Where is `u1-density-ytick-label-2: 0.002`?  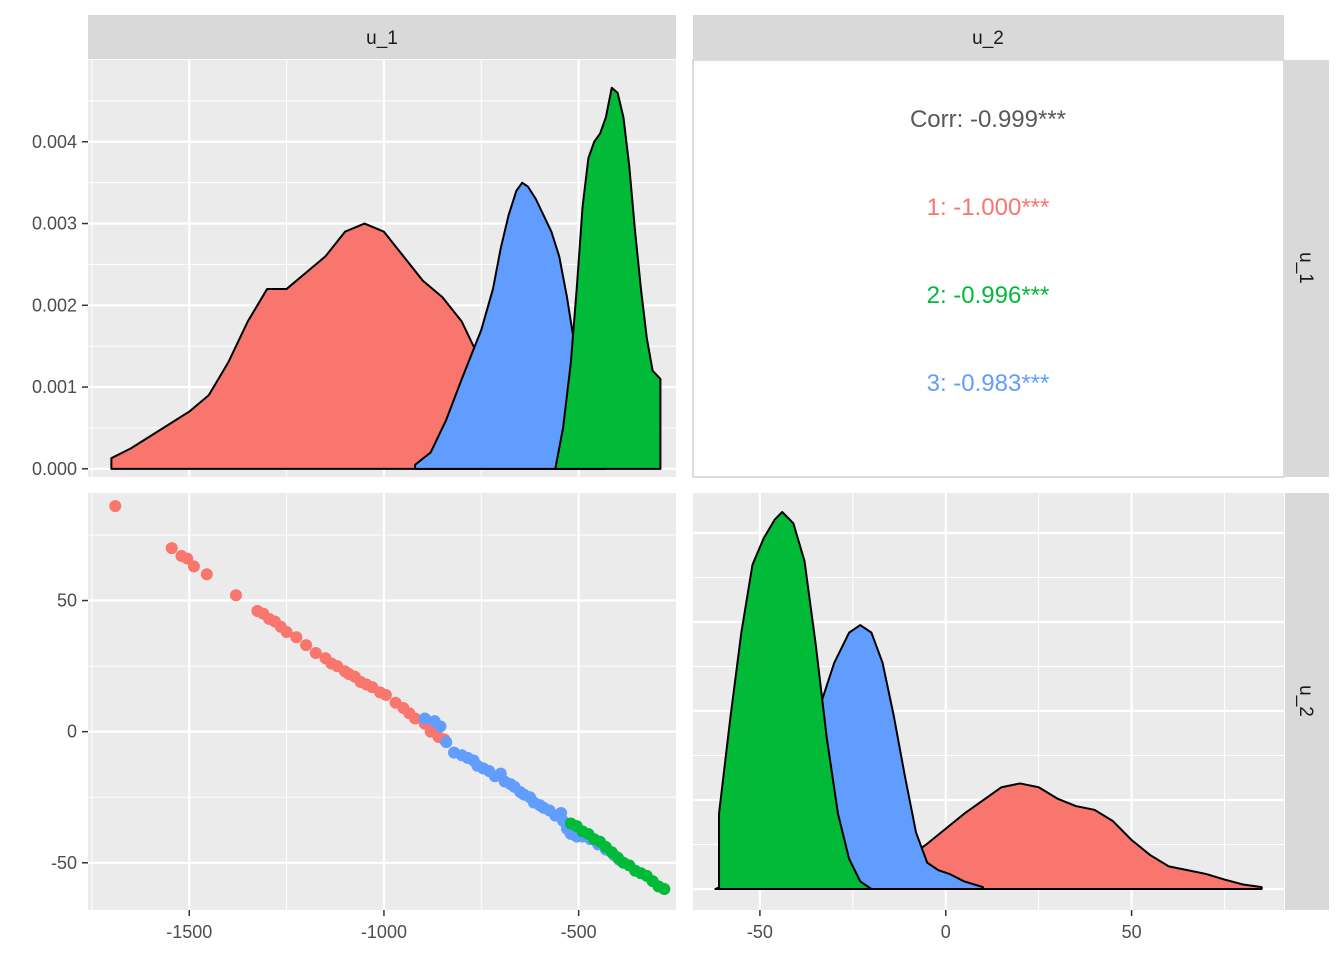 u1-density-ytick-label-2: 0.002 is located at coordinates (54, 305).